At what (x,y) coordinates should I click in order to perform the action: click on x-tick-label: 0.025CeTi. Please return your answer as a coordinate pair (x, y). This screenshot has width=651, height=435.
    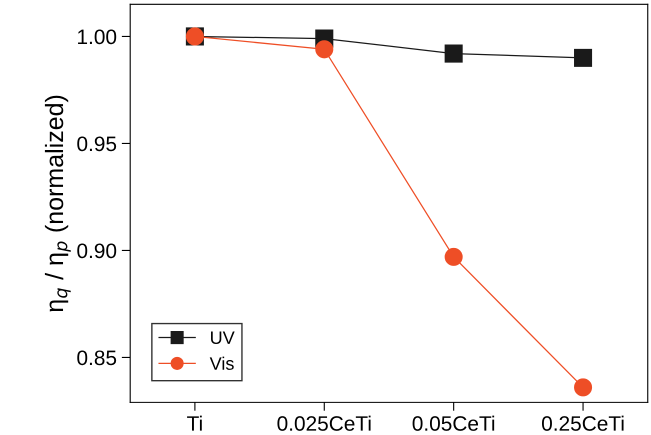
    Looking at the image, I should click on (324, 423).